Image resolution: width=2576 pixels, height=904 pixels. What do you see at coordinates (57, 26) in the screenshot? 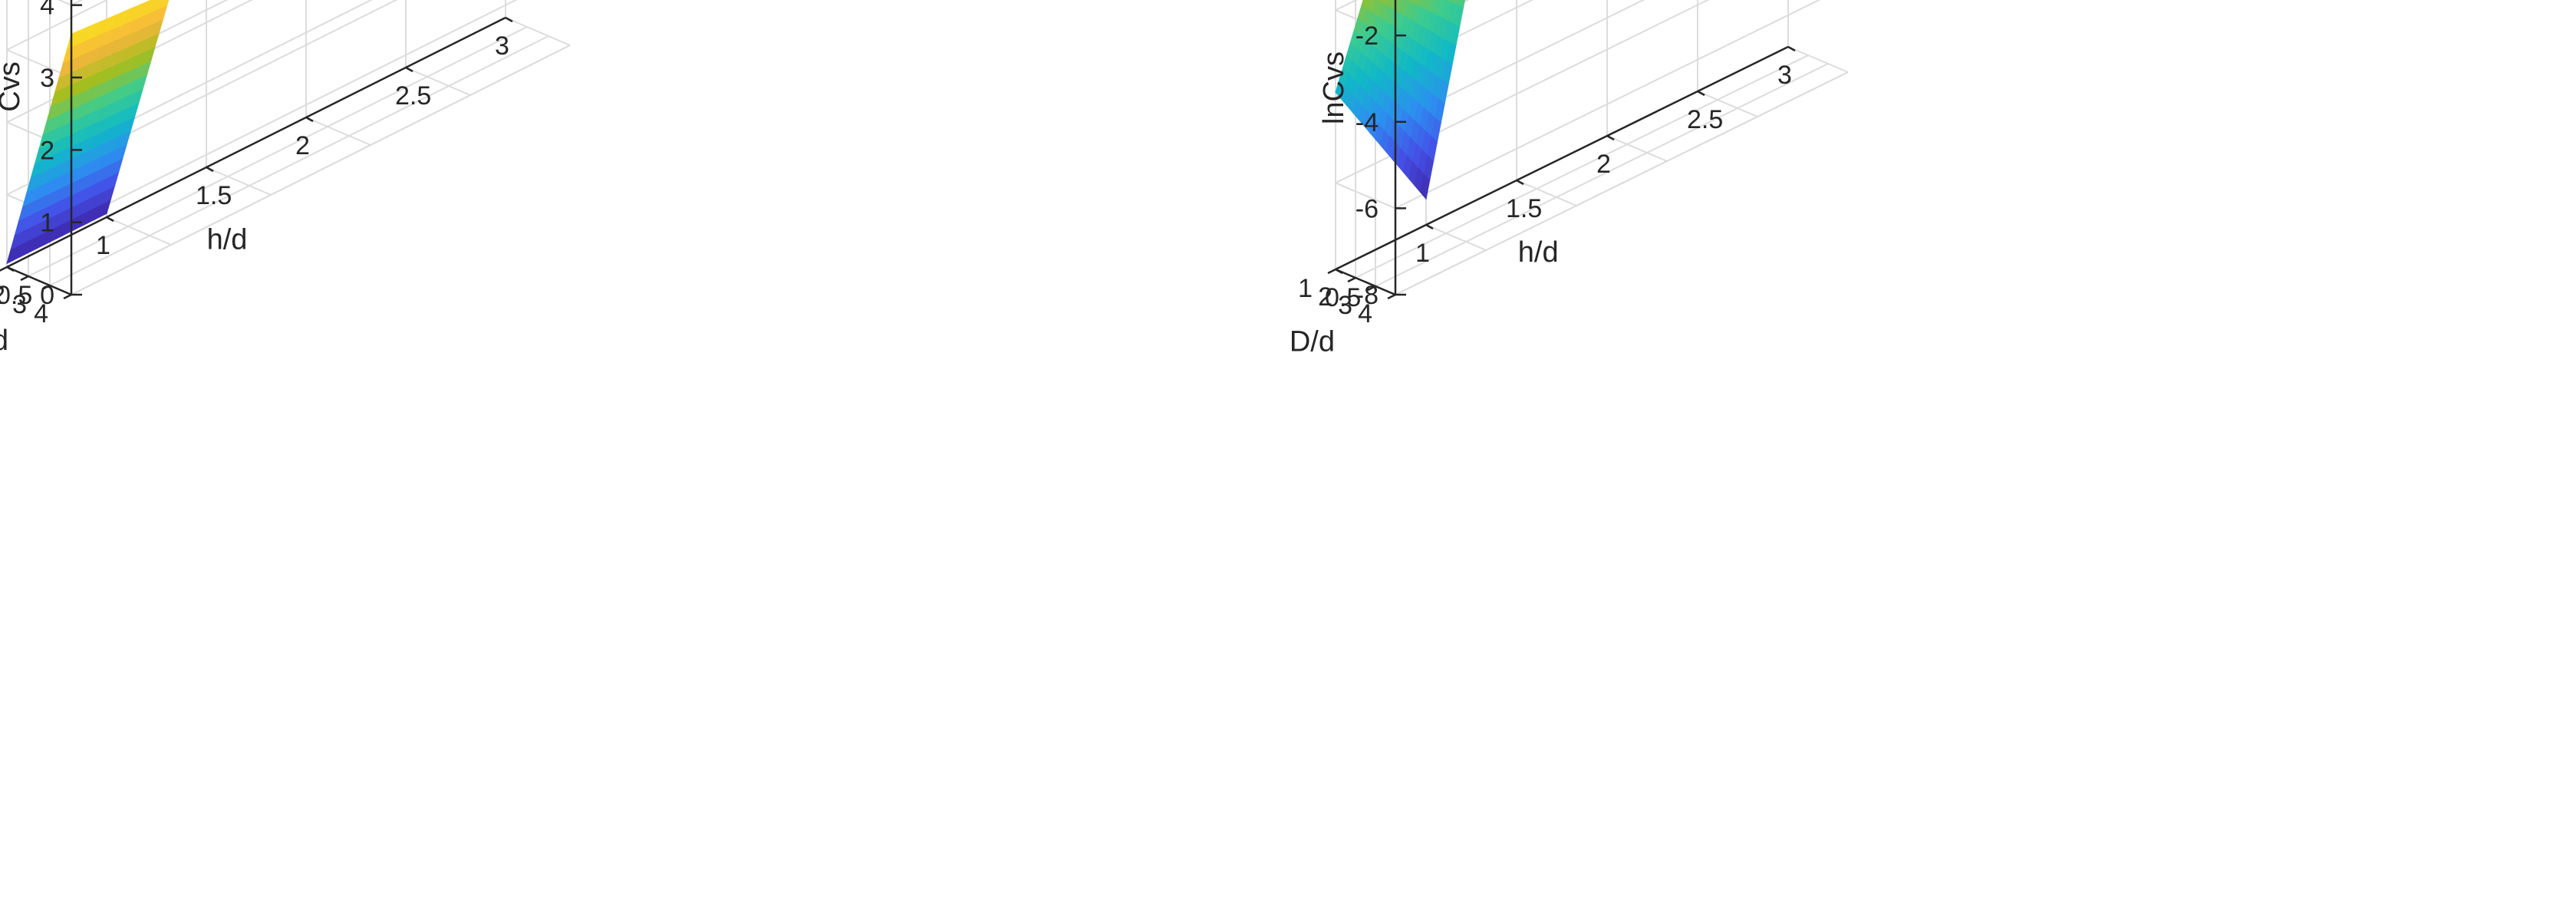
I see `gridline-z-right-wall` at bounding box center [57, 26].